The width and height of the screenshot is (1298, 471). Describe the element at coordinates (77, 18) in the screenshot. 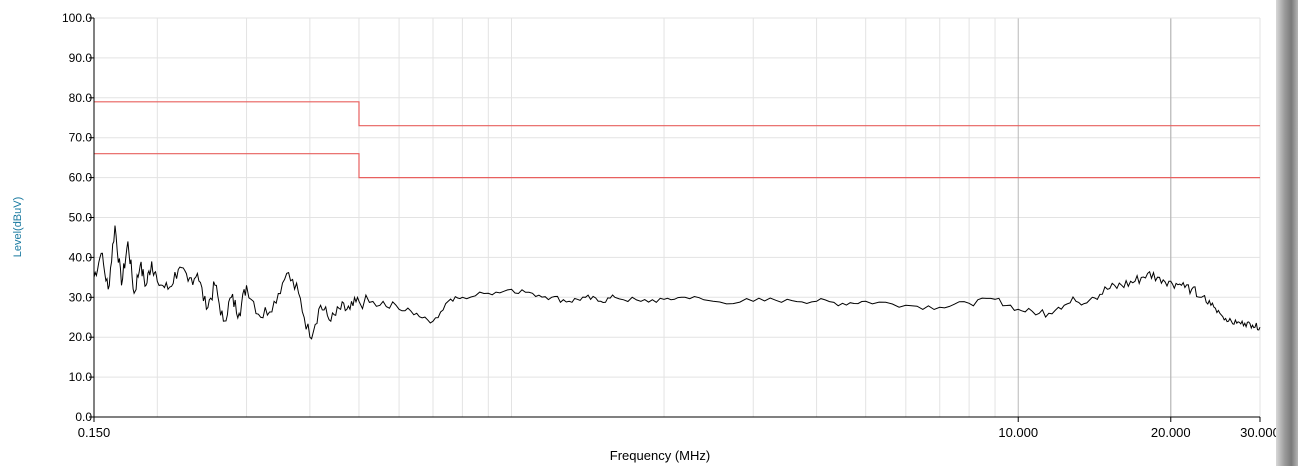

I see `y-tick-label: 100.0` at that location.